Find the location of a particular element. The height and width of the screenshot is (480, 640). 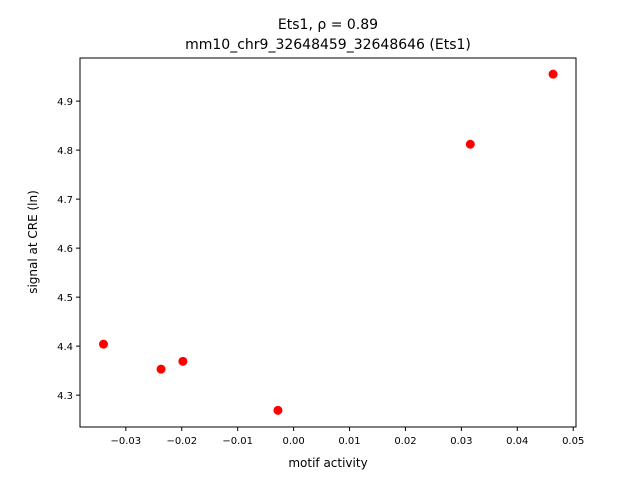

y-tick-label: 4.4 is located at coordinates (65, 347).